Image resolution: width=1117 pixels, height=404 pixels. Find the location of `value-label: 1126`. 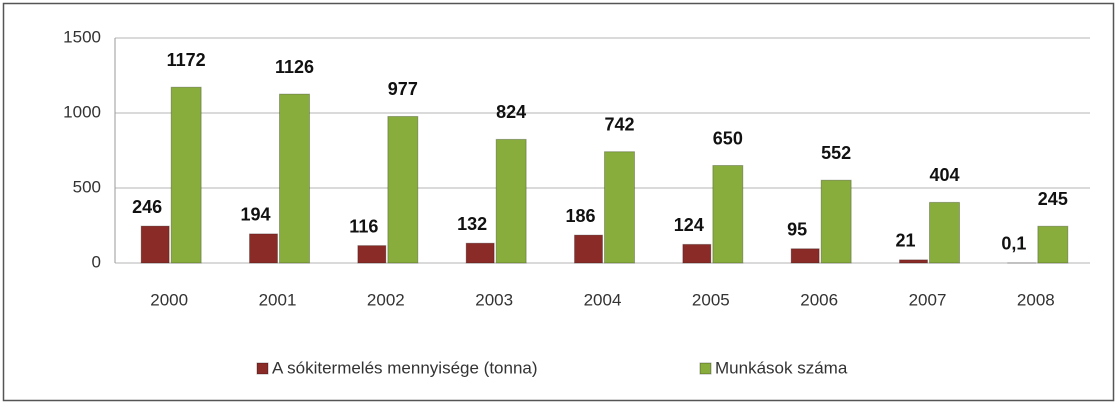

value-label: 1126 is located at coordinates (294, 67).